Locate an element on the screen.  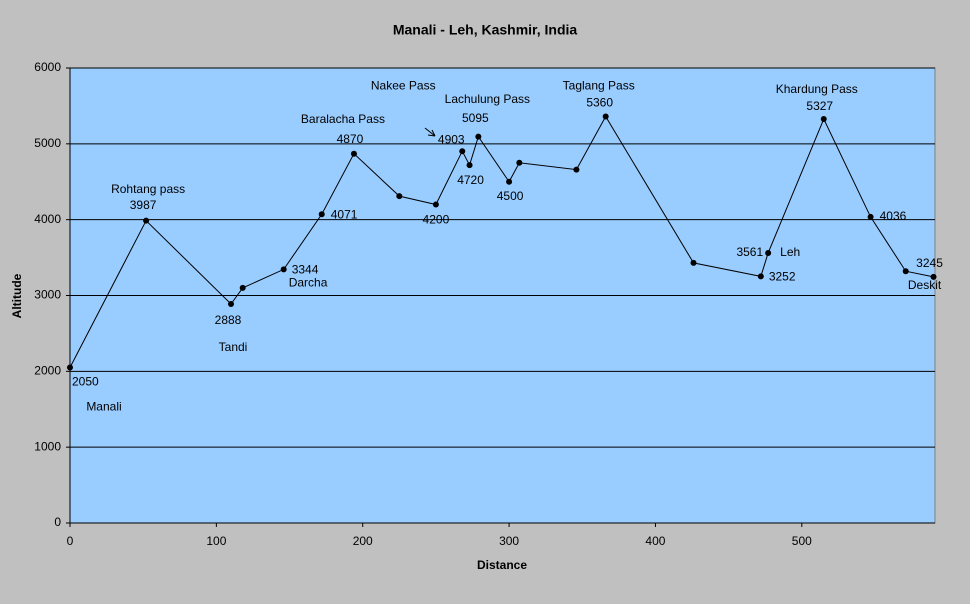
y-tick-label: 4000 is located at coordinates (47, 219).